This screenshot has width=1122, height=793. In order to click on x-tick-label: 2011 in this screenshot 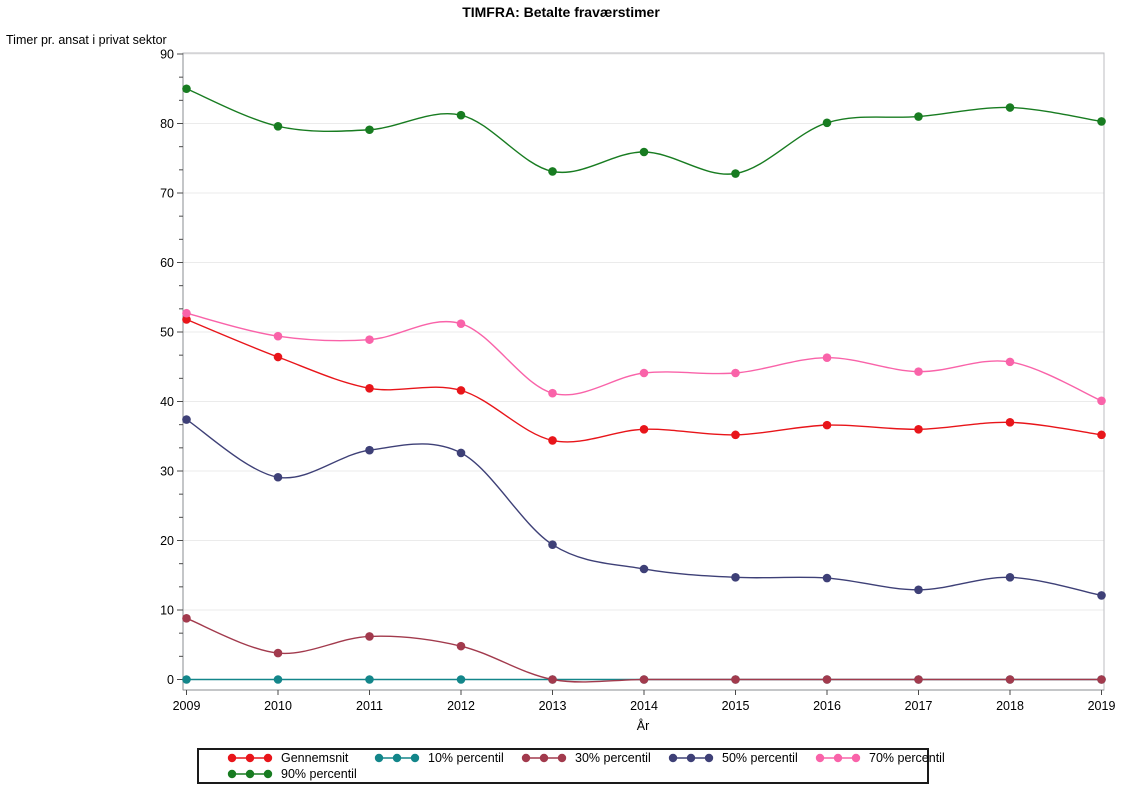, I will do `click(369, 706)`.